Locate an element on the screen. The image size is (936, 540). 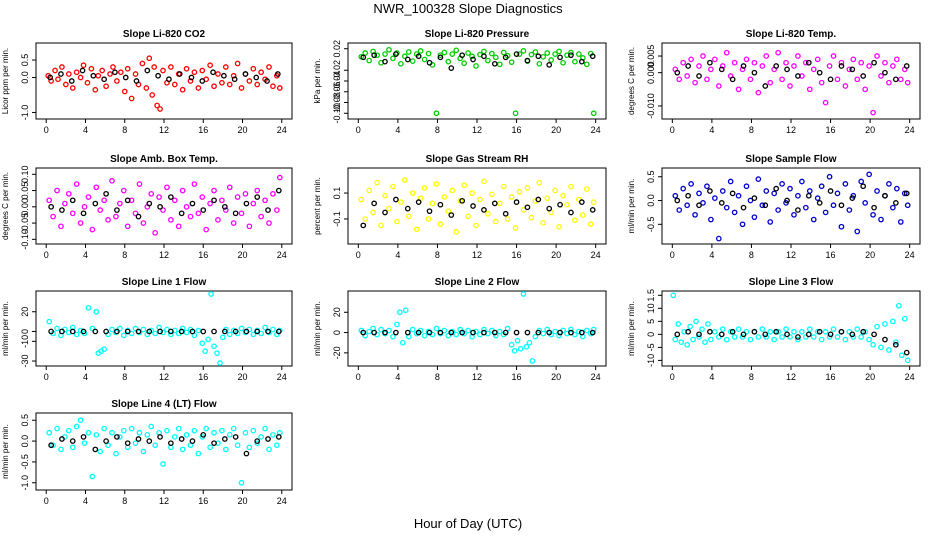
y-tick-label: -30 is located at coordinates (25, 361).